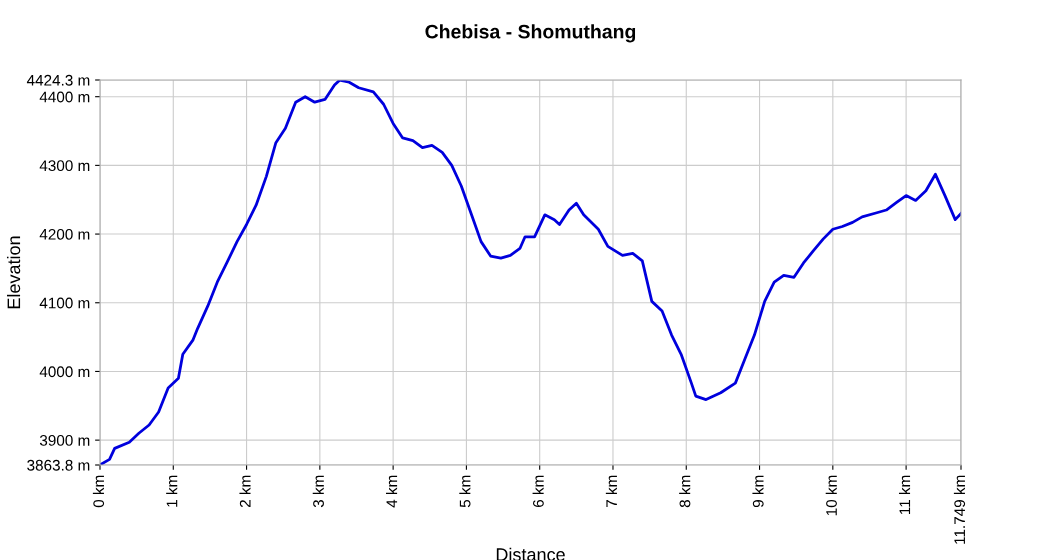 This screenshot has height=560, width=1040. Describe the element at coordinates (904, 495) in the screenshot. I see `x-tick-label: 11 km` at that location.